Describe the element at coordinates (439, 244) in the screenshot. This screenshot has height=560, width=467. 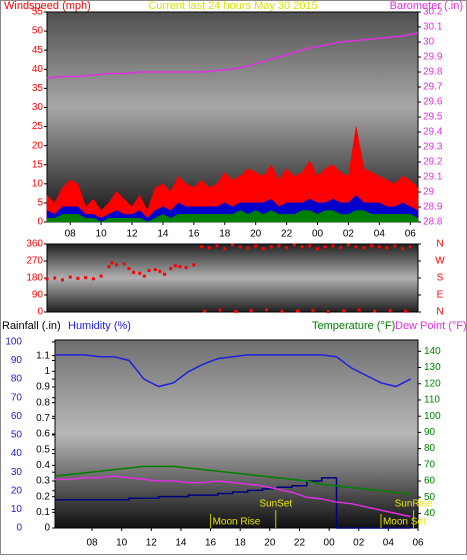
I see `y-tick-label: N` at that location.